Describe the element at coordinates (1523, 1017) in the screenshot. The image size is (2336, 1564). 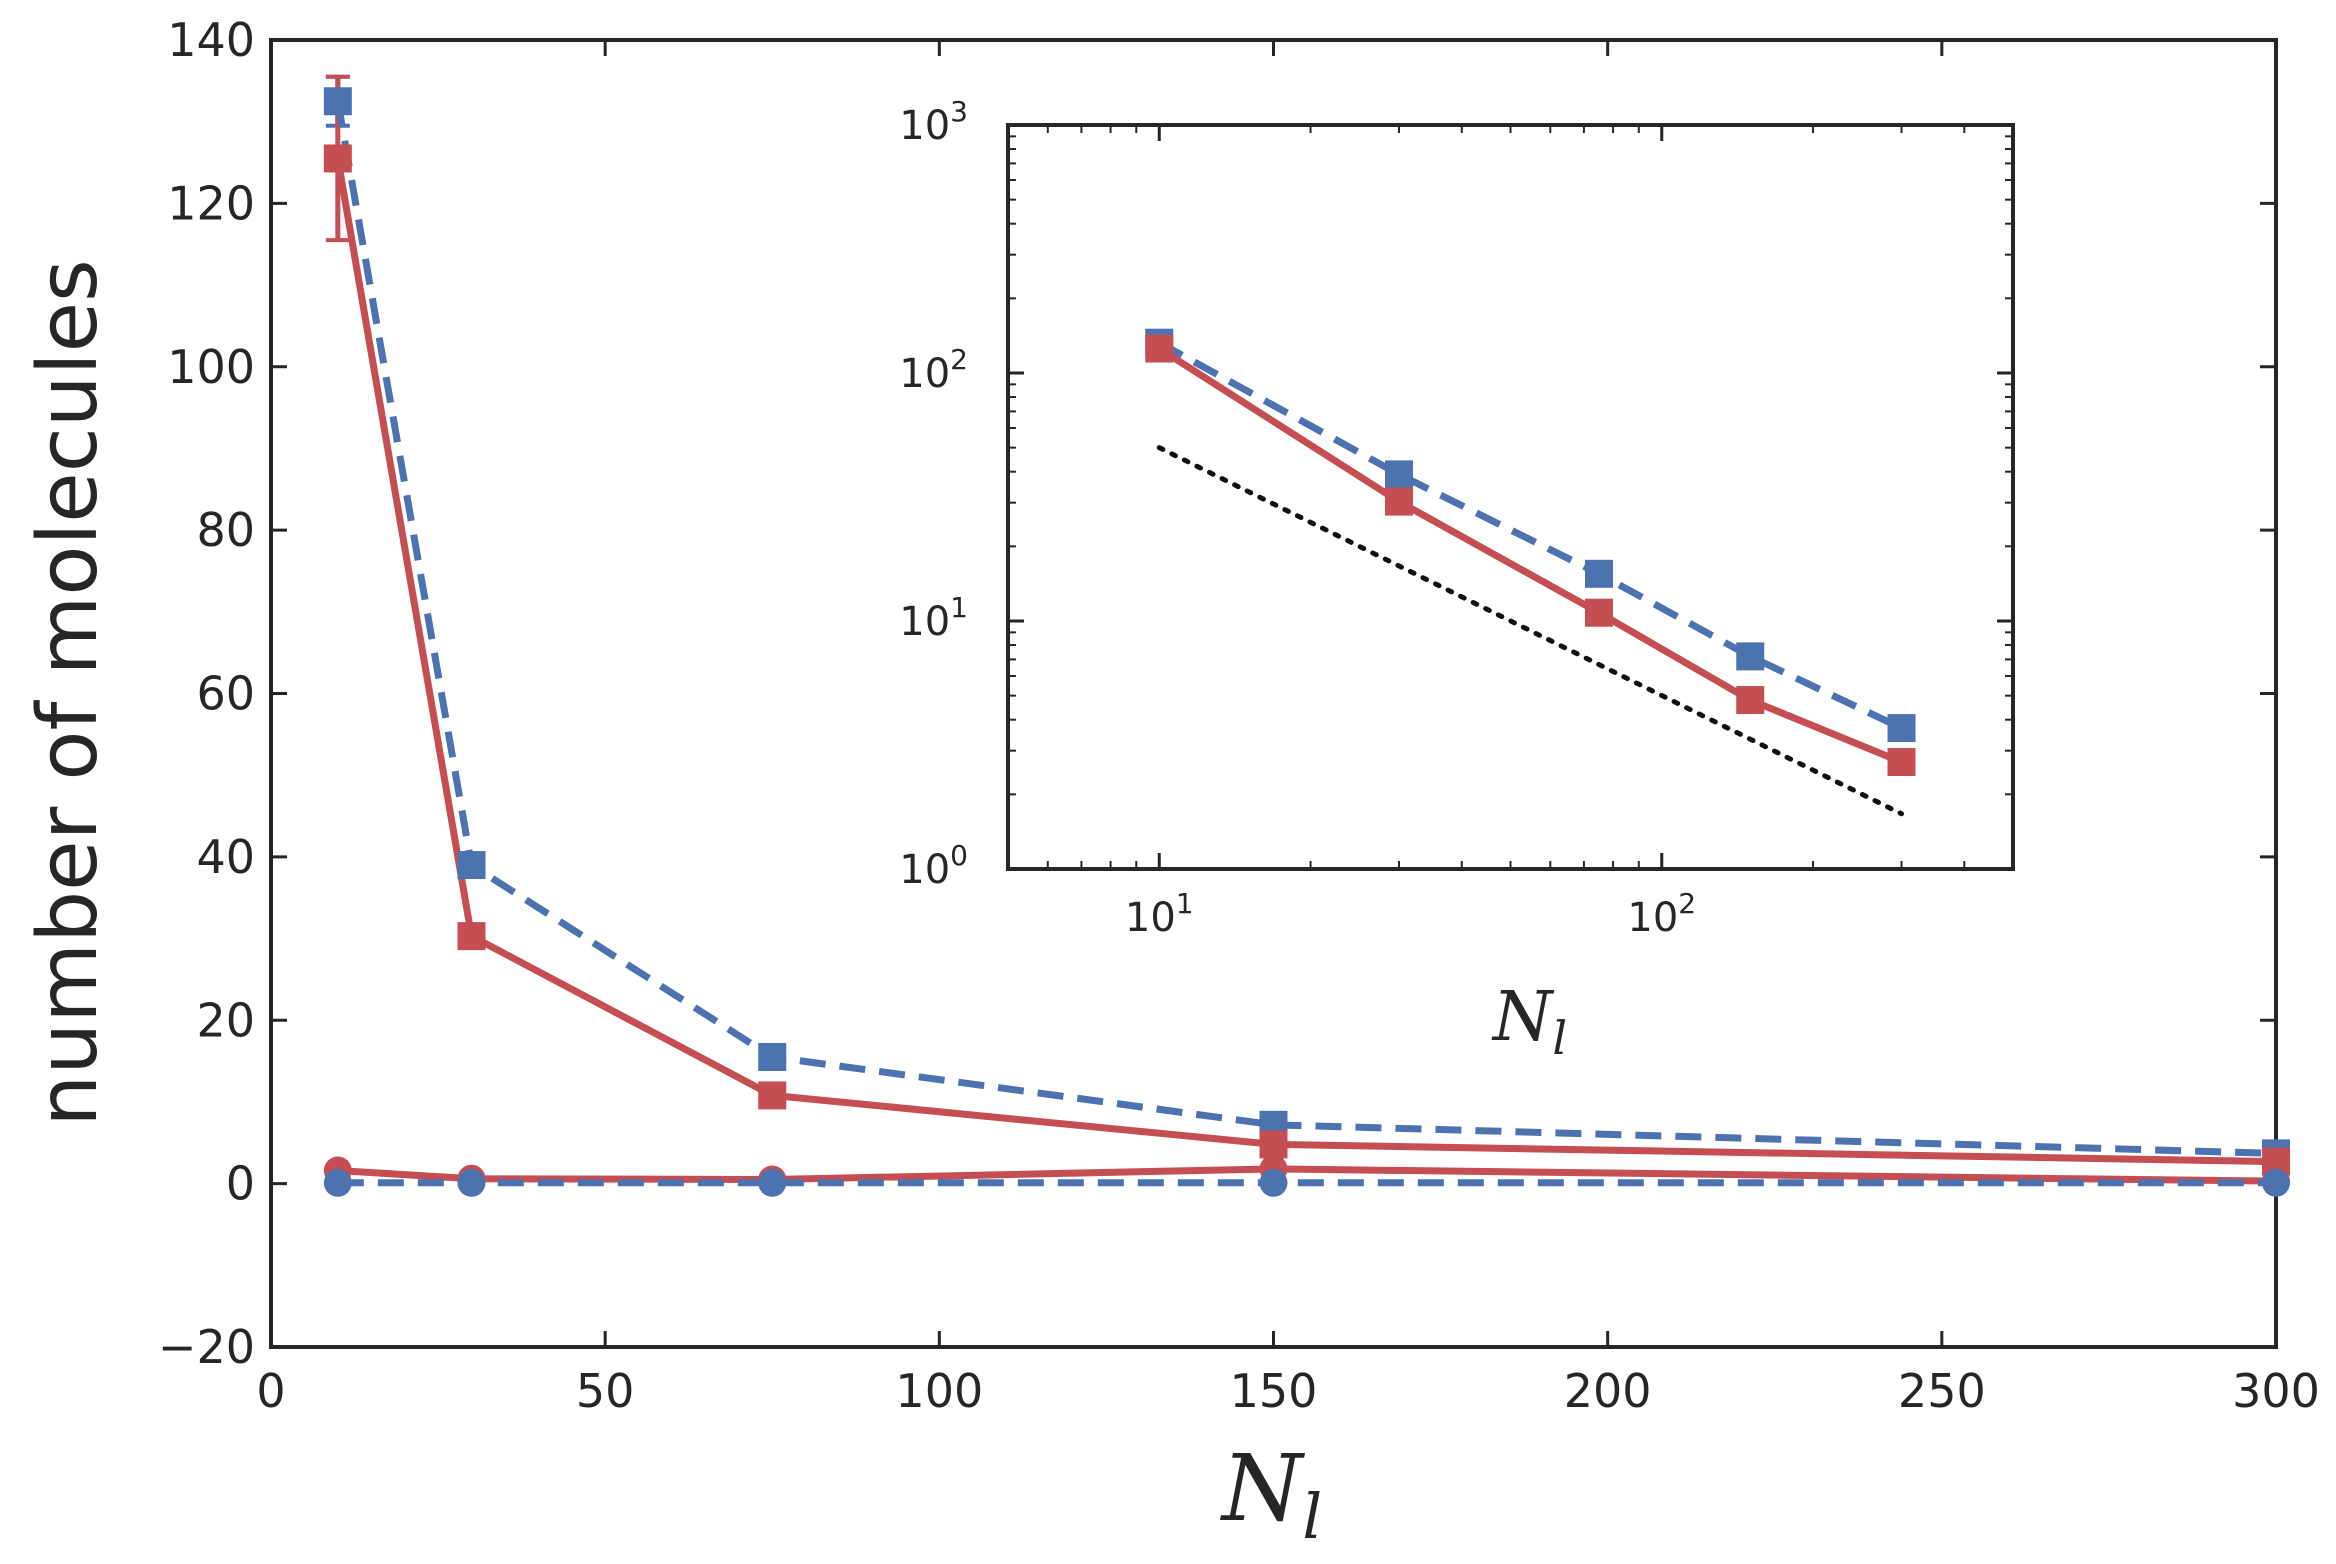
I see `inset-x-axis-label-base: N` at that location.